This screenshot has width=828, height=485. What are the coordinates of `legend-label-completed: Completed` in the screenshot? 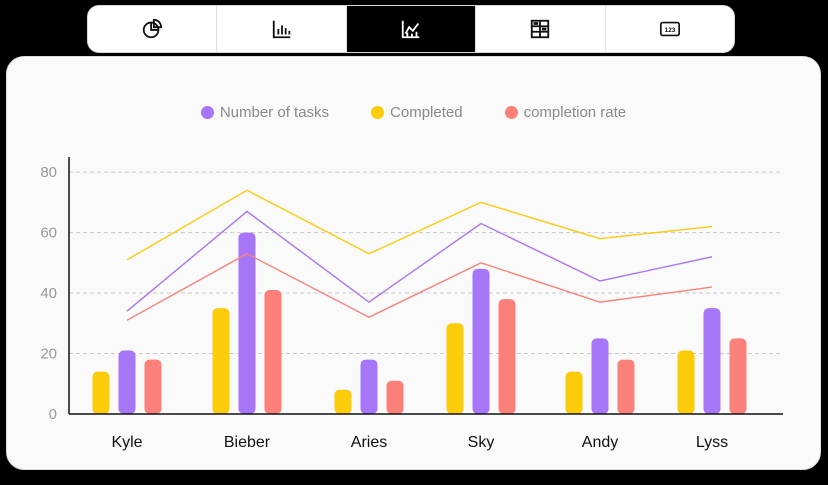 It's located at (426, 112).